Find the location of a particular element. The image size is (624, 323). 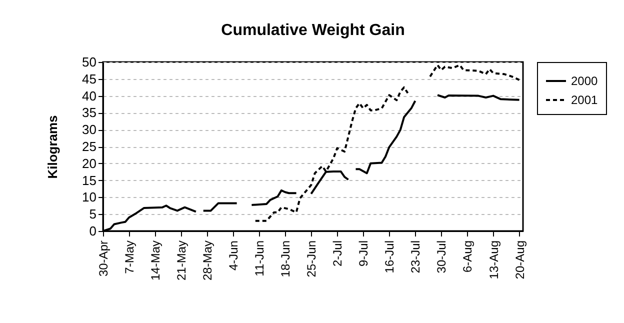

y-tick-label: 50 is located at coordinates (89, 62).